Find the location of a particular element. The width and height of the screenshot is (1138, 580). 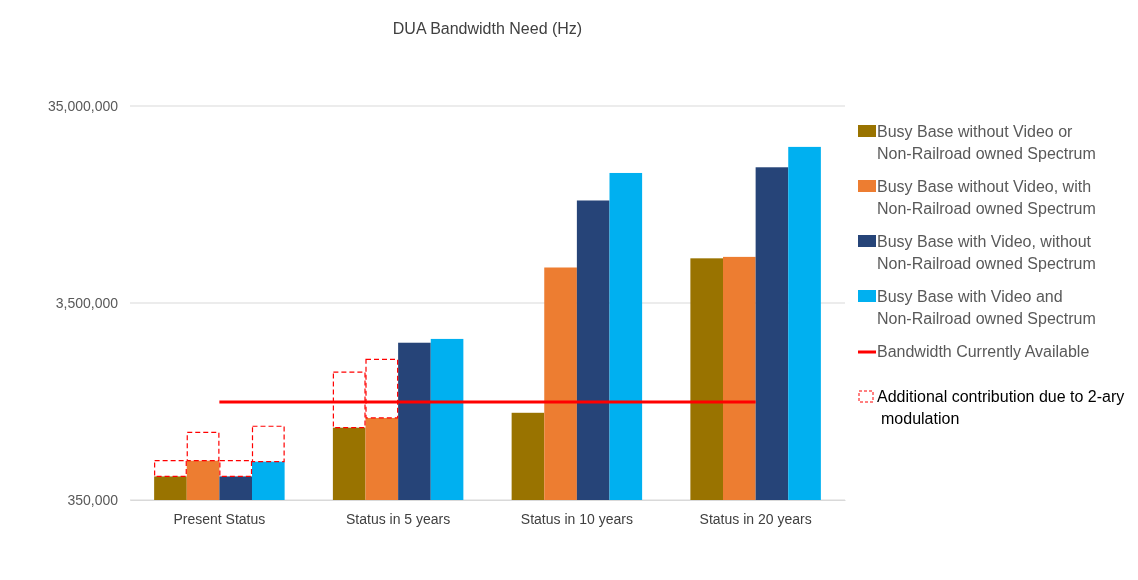

y-tick-label: 3,500,000 is located at coordinates (87, 302).